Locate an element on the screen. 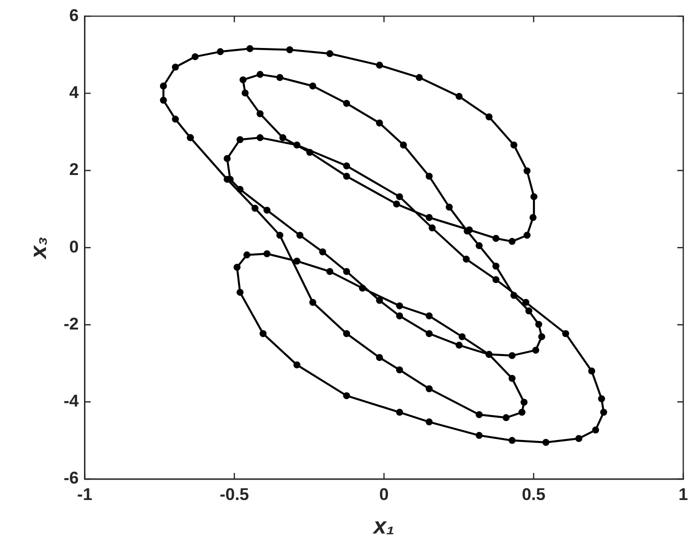 Image resolution: width=694 pixels, height=559 pixels. y-axis-title: x₃ is located at coordinates (38, 248).